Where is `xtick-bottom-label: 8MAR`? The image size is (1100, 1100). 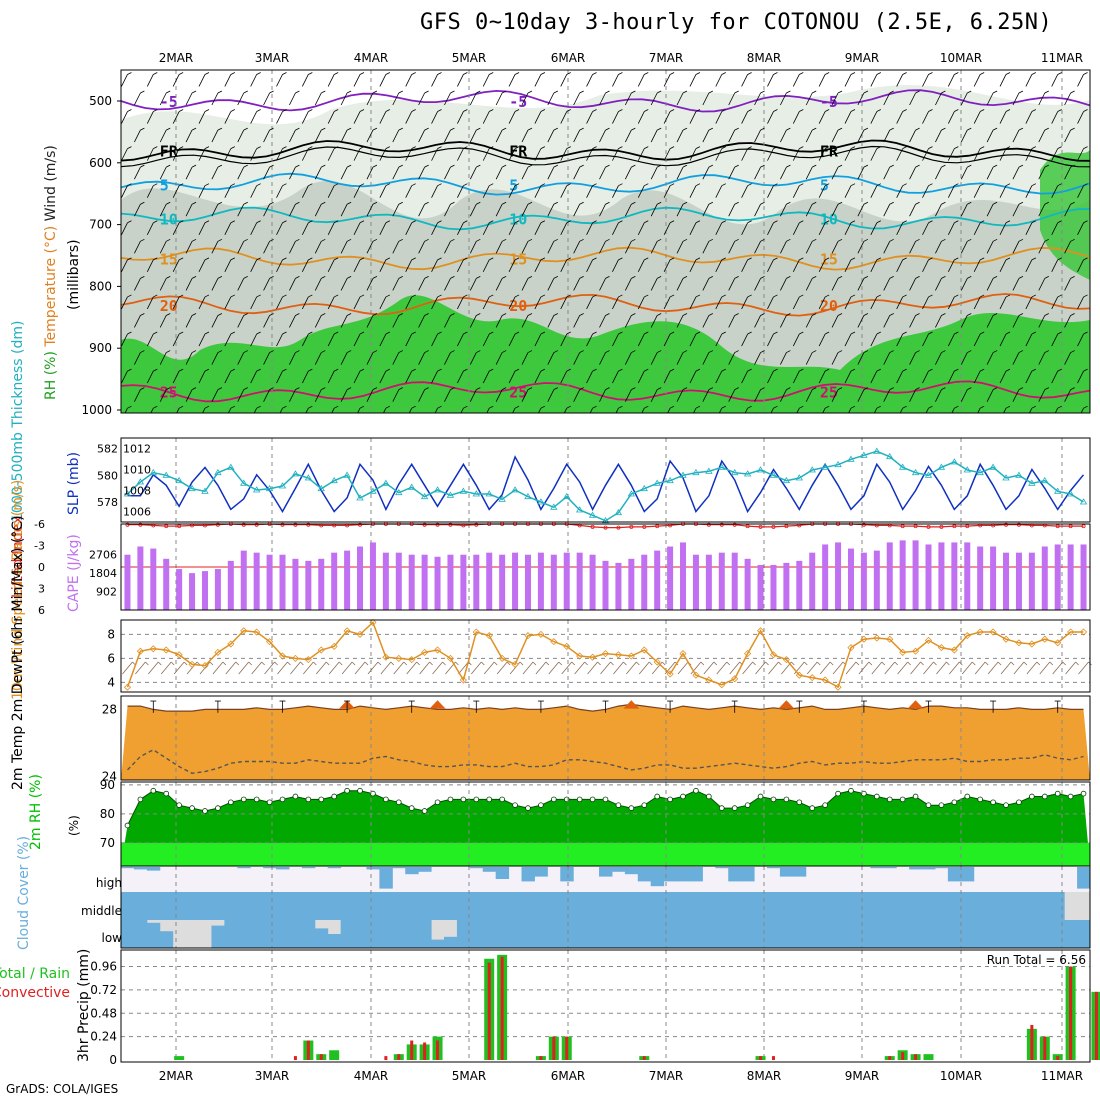
xtick-bottom-label: 8MAR is located at coordinates (764, 1076).